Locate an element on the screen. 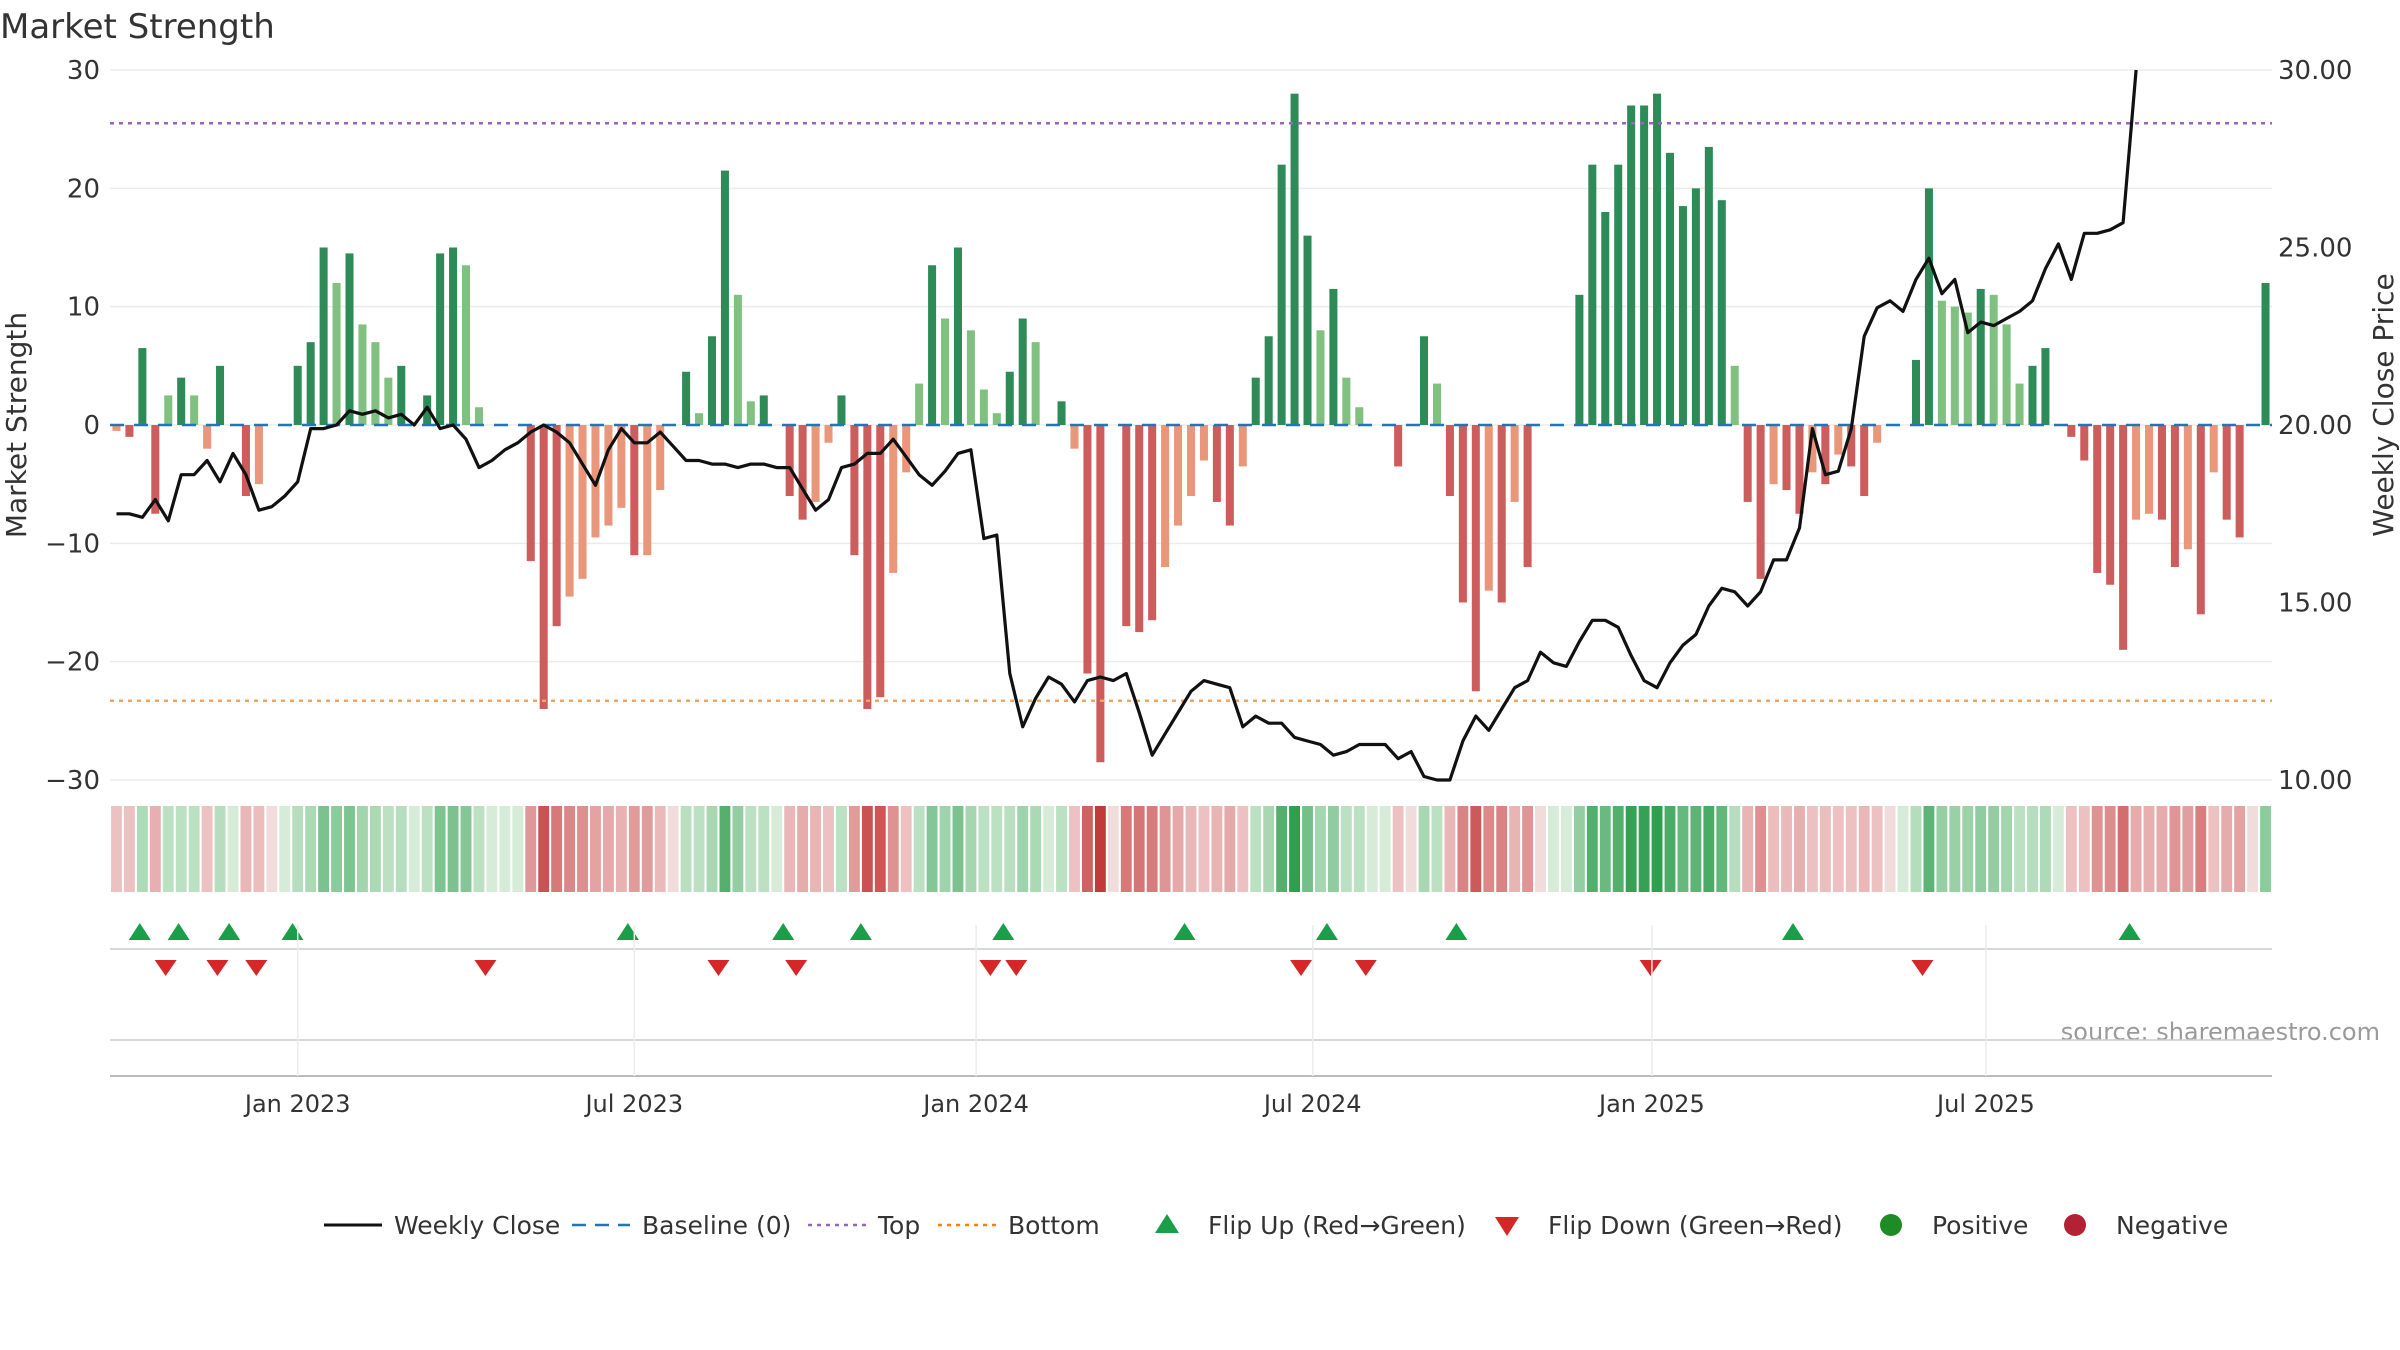 The height and width of the screenshot is (1350, 2400). x-tick-label: Jul 2024 is located at coordinates (1312, 1104).